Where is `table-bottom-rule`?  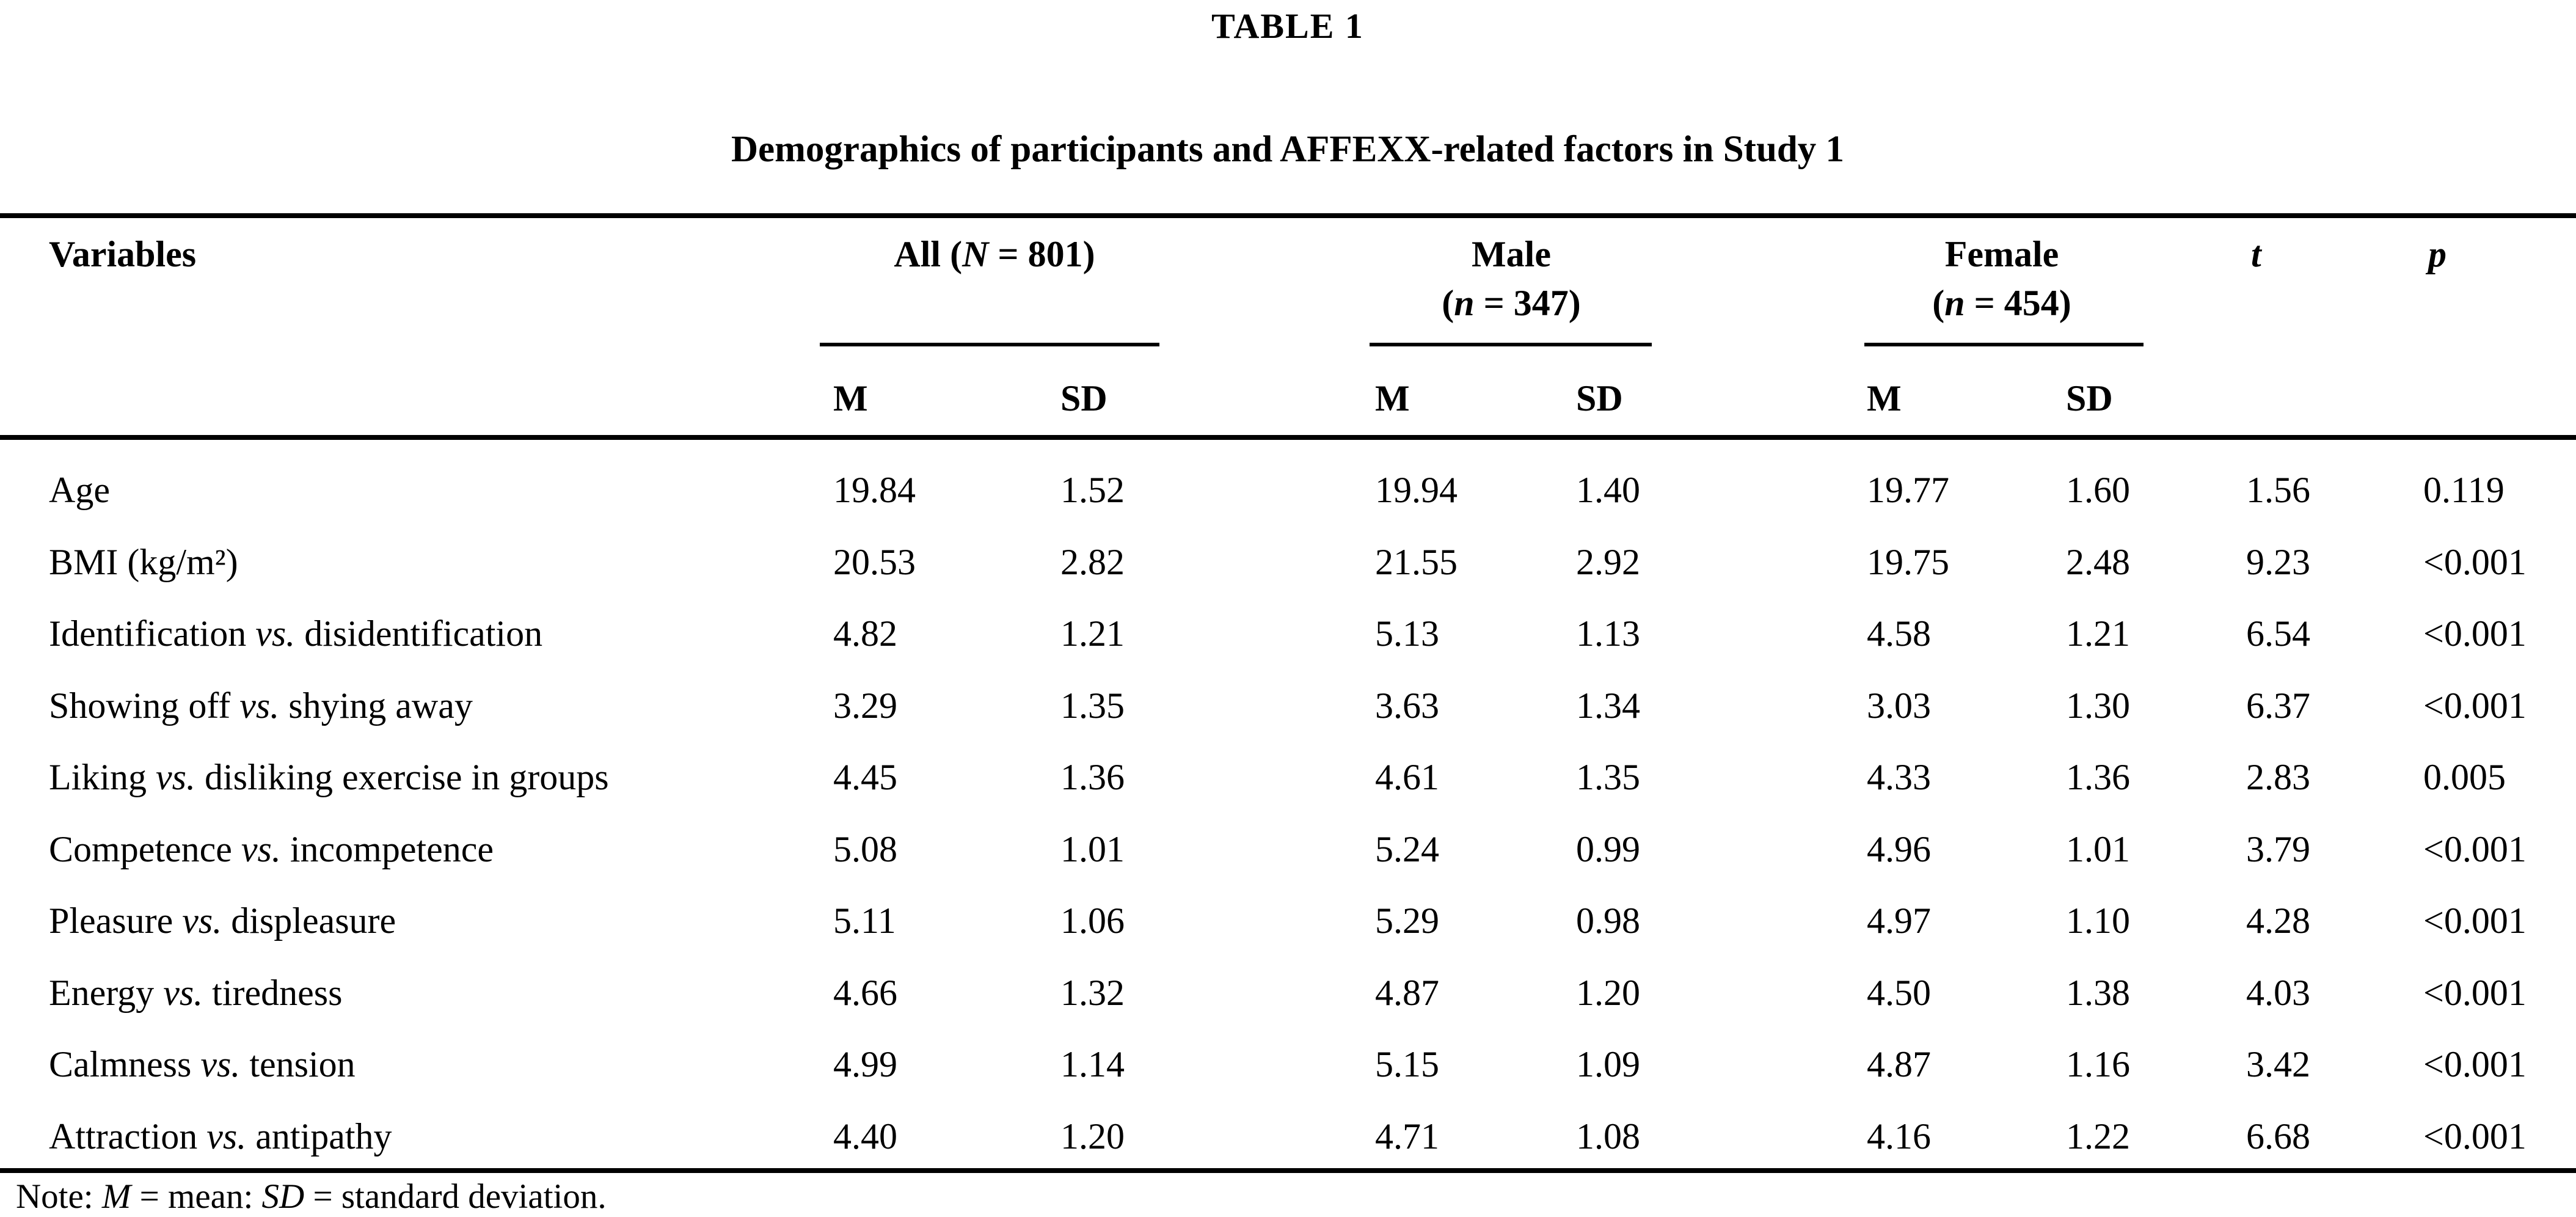 table-bottom-rule is located at coordinates (1288, 1170).